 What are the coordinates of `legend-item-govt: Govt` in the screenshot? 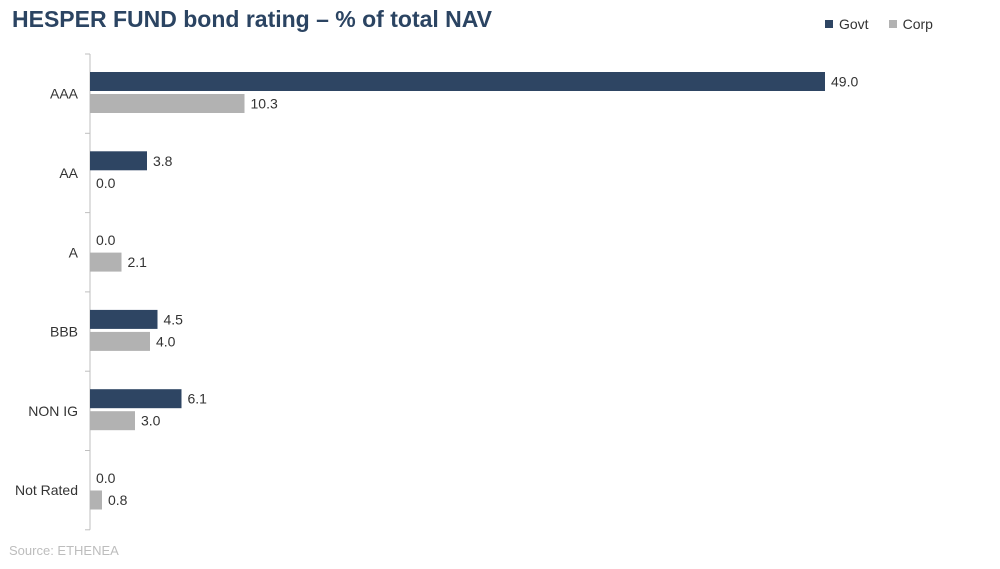 It's located at (847, 24).